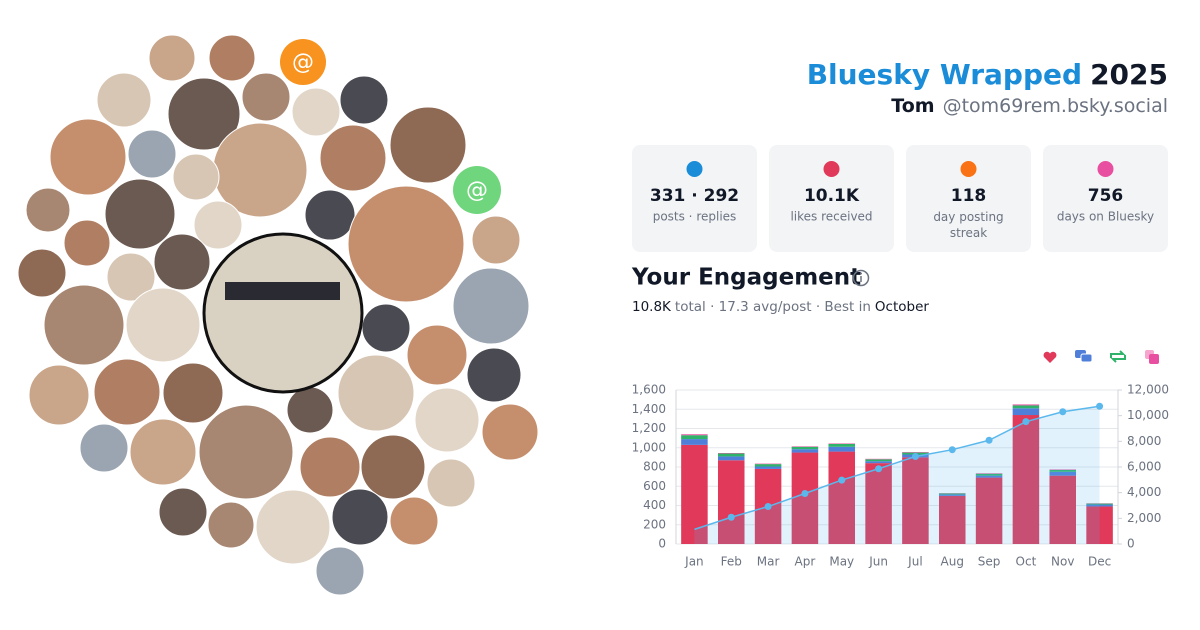 The width and height of the screenshot is (1200, 630). What do you see at coordinates (283, 313) in the screenshot?
I see `featured-avatar` at bounding box center [283, 313].